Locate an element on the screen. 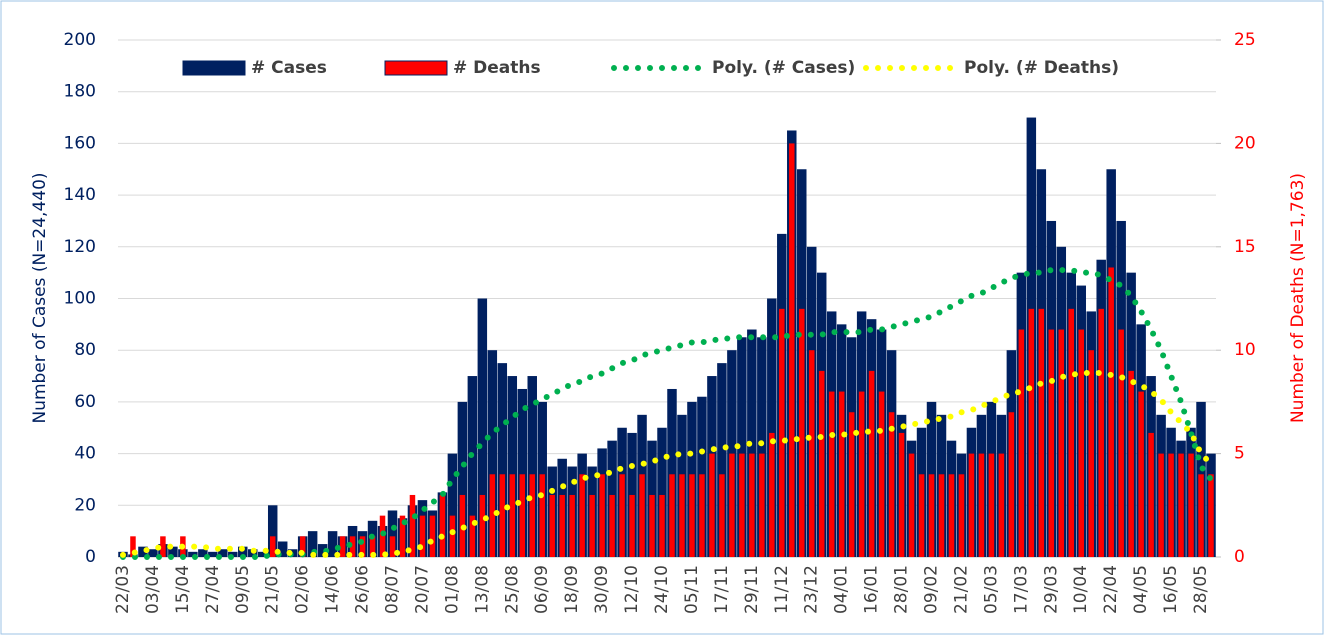 The width and height of the screenshot is (1324, 635). y-tick-label: 180 is located at coordinates (80, 92).